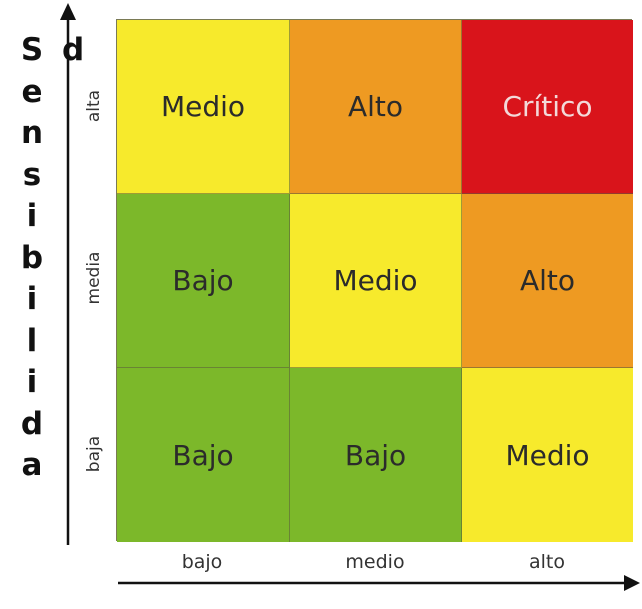 This screenshot has width=642, height=609. I want to click on matrix-cell-alta-alto: Crítico, so click(547, 107).